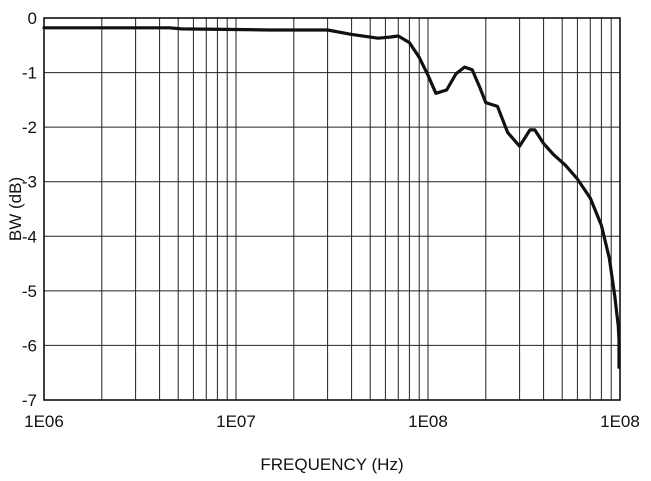 The image size is (651, 481). Describe the element at coordinates (32, 18) in the screenshot. I see `y-tick-label: 0` at that location.